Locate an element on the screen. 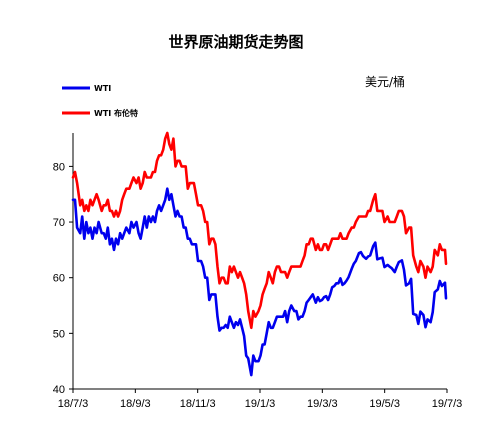 This screenshot has height=428, width=500. legend-label-wti: WTI is located at coordinates (102, 88).